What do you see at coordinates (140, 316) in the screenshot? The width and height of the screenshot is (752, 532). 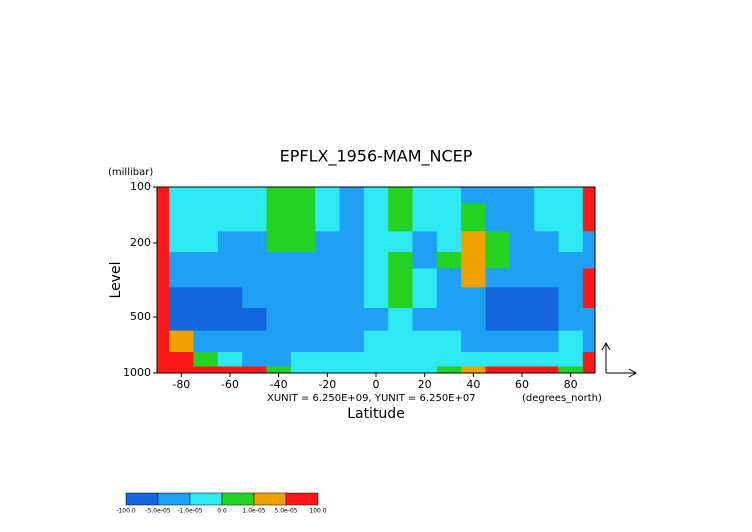 I see `y-tick-label: 500` at bounding box center [140, 316].